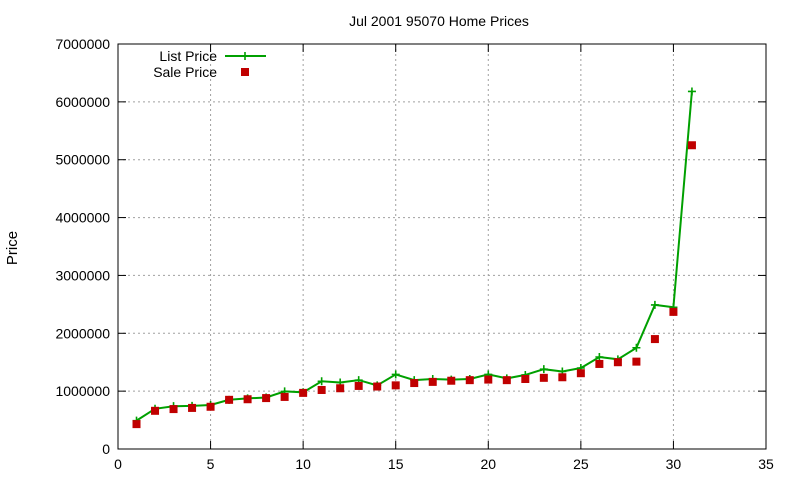  I want to click on x-tick-label: 0, so click(118, 464).